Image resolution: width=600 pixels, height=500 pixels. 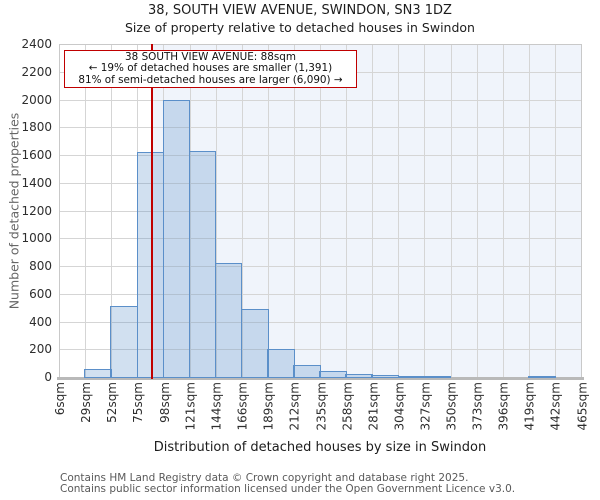 I want to click on y-tick-label: 2200, so click(x=36, y=71).